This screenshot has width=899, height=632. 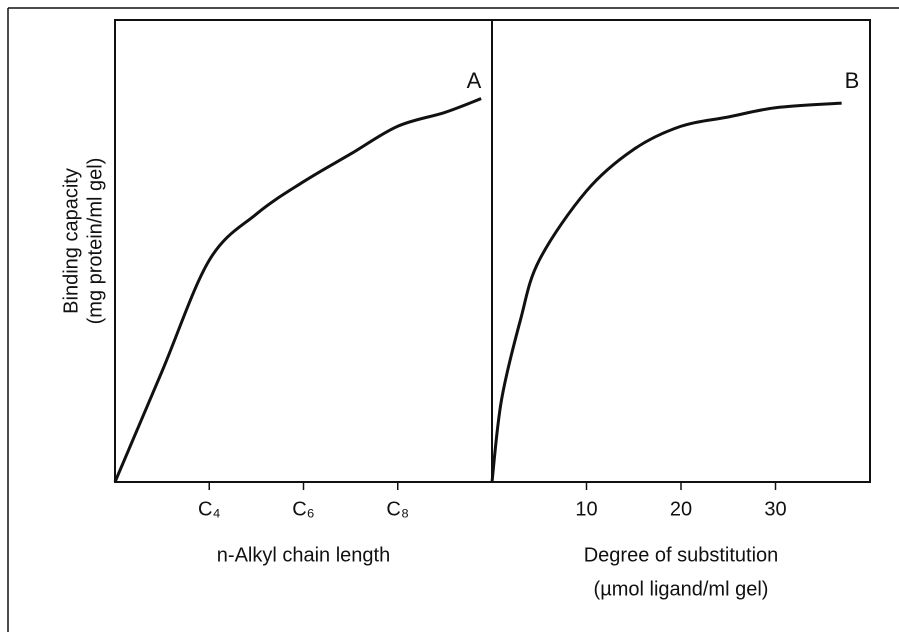 What do you see at coordinates (852, 80) in the screenshot?
I see `panel-label: B` at bounding box center [852, 80].